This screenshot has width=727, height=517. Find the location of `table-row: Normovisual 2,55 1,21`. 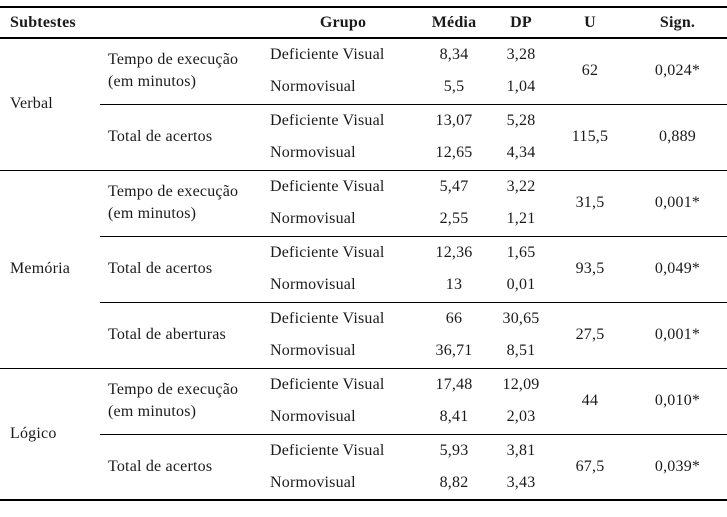

table-row: Normovisual 2,55 1,21 is located at coordinates (363, 219).